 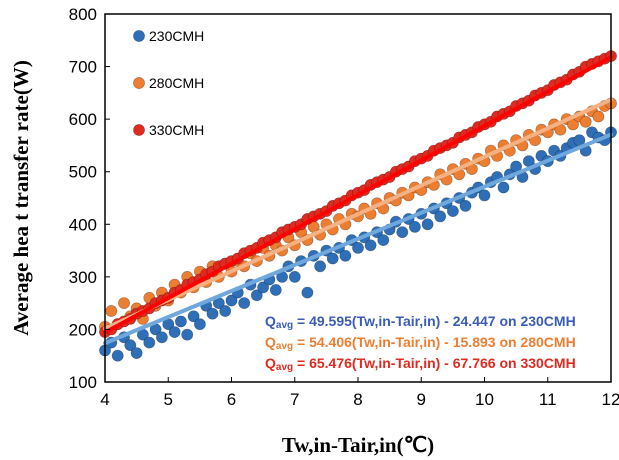 What do you see at coordinates (358, 445) in the screenshot?
I see `x-axis-title: Tw,in-Tair,in(℃)` at bounding box center [358, 445].